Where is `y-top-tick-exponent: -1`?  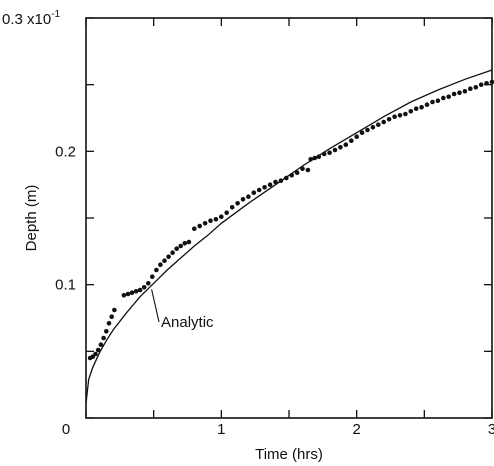 y-top-tick-exponent: -1 is located at coordinates (55, 14).